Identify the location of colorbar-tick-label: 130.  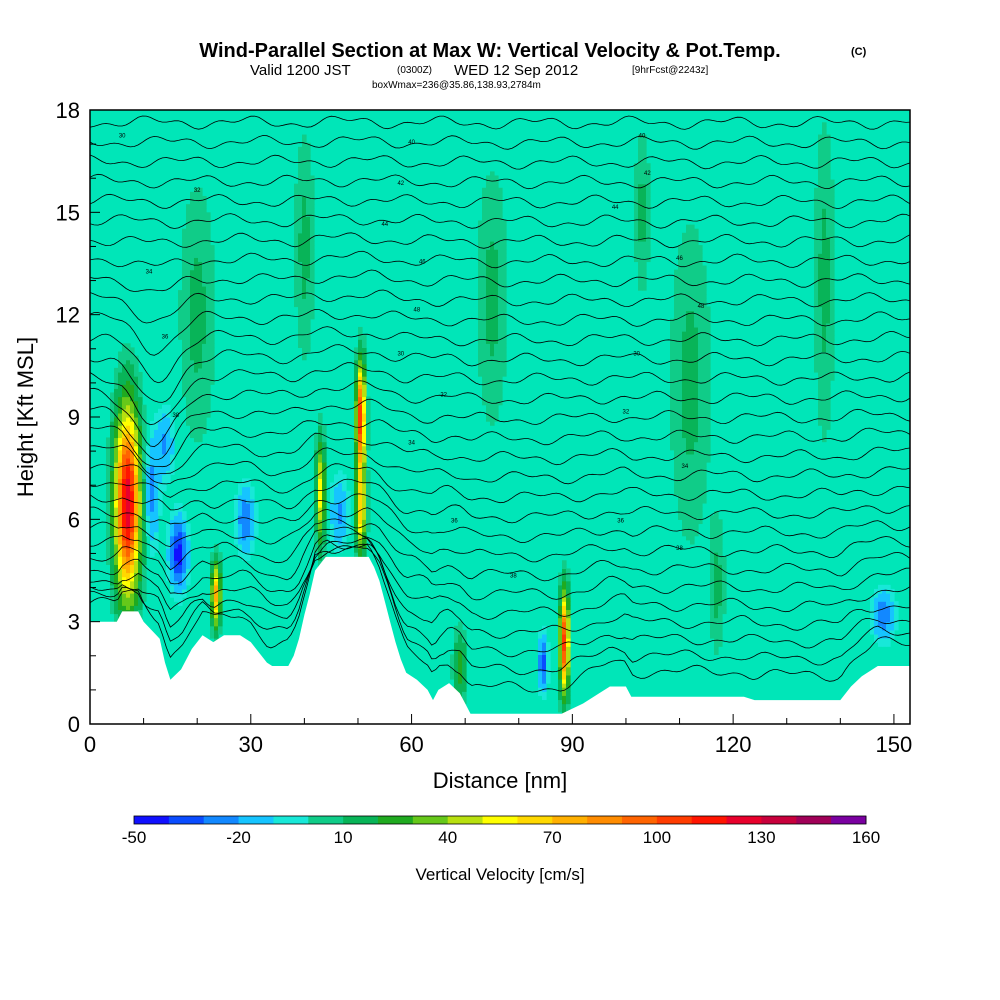
(761, 837).